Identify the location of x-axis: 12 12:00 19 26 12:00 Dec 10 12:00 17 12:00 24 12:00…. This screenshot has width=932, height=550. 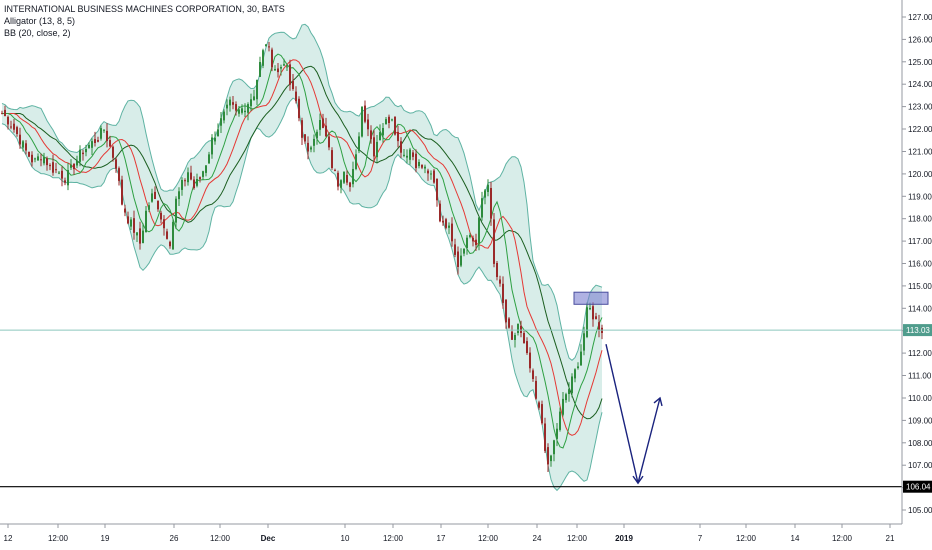
(451, 533).